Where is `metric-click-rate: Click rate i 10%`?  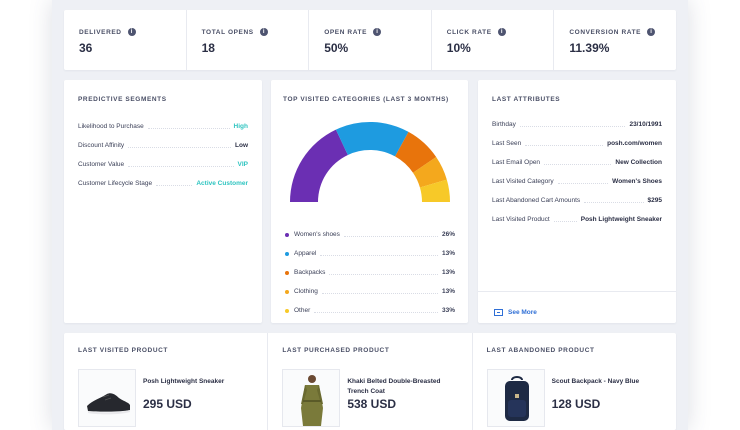
metric-click-rate: Click rate i 10% is located at coordinates (493, 40).